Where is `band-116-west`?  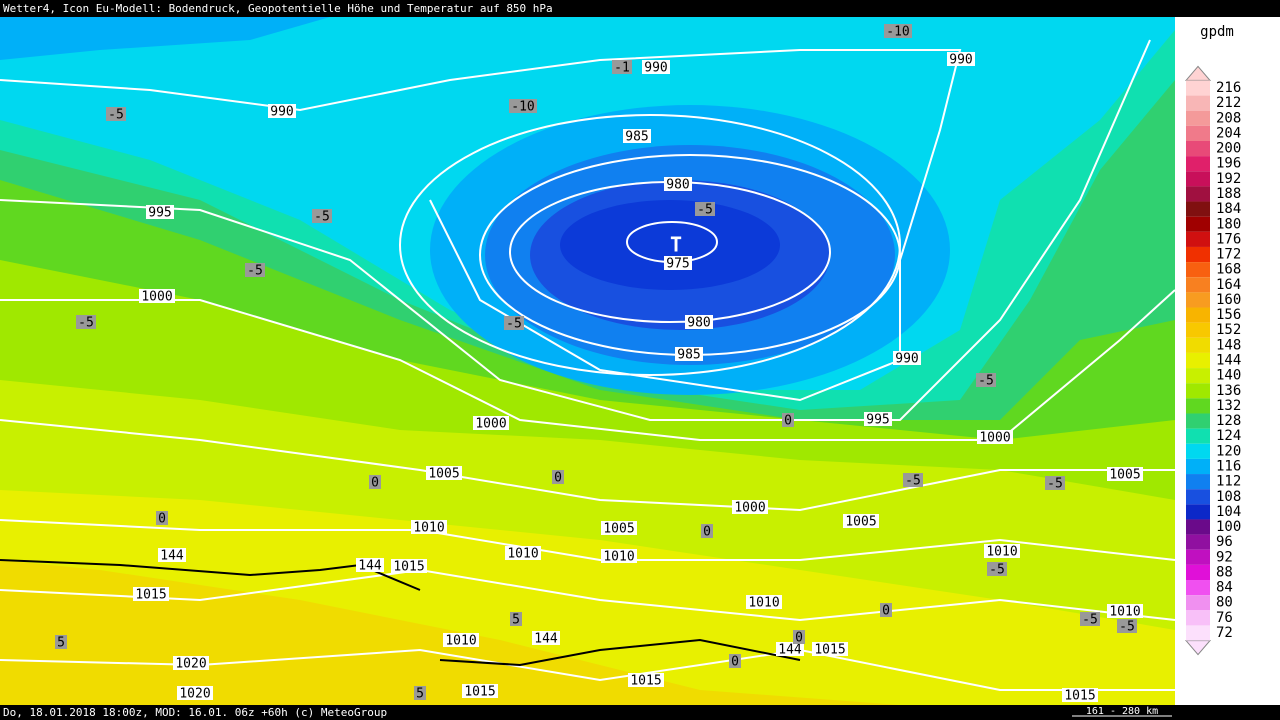
band-116-west is located at coordinates (165, 38).